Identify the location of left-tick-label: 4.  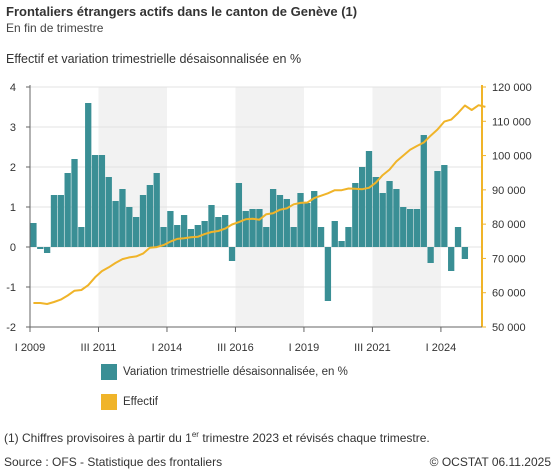
(13, 88).